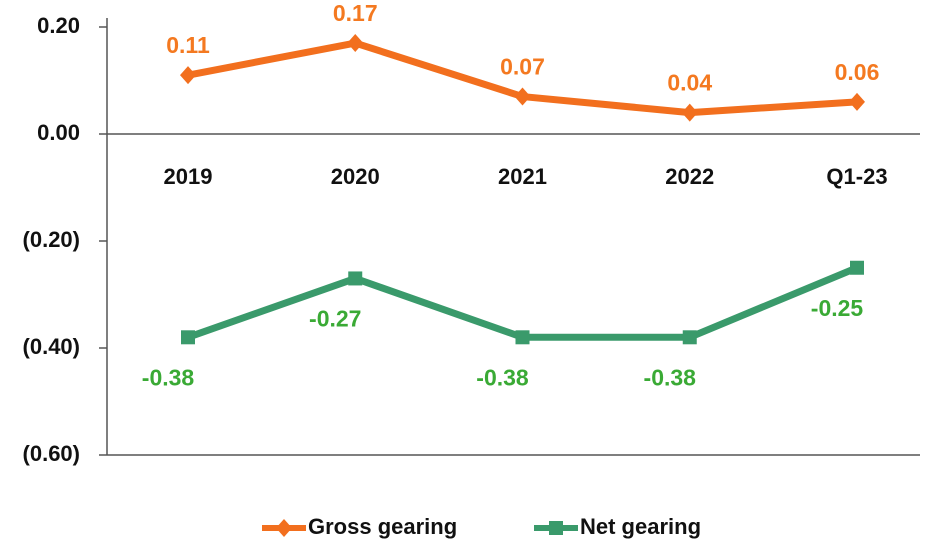 The height and width of the screenshot is (546, 938). What do you see at coordinates (382, 526) in the screenshot?
I see `legend-label: Gross gearing` at bounding box center [382, 526].